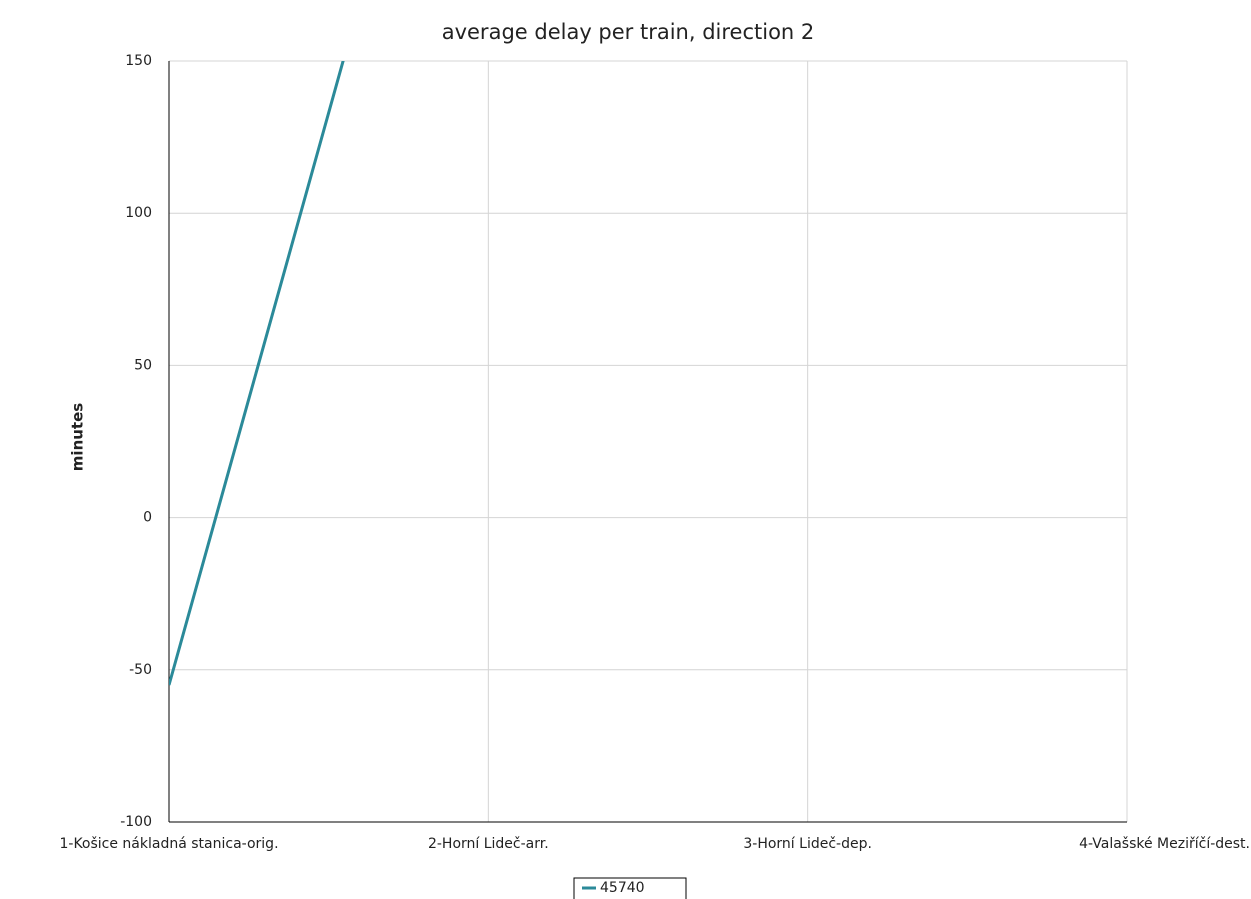  Describe the element at coordinates (140, 670) in the screenshot. I see `y-tick-label: -50` at that location.